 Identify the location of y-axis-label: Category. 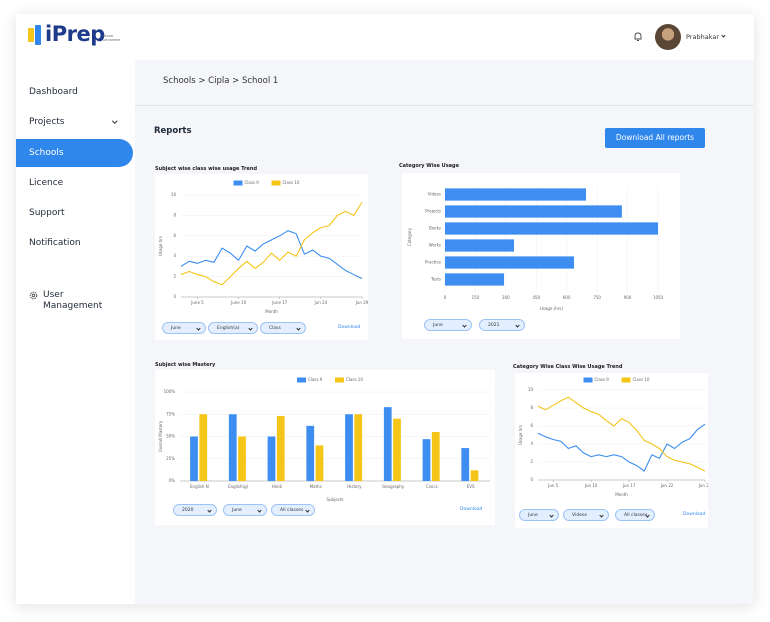
(409, 236).